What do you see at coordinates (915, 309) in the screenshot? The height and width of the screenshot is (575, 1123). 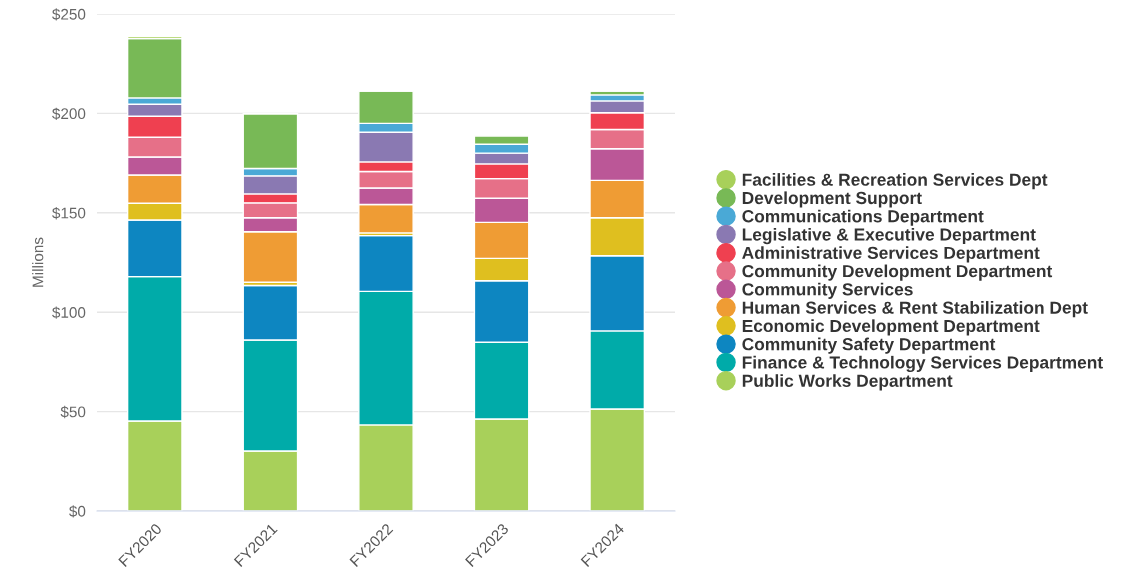 I see `legend-label: Human Services & Rent Stabilization Dept` at bounding box center [915, 309].